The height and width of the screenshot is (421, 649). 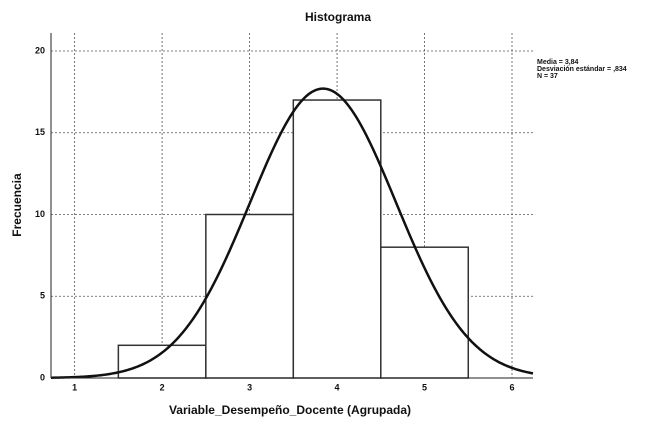 I want to click on x-tick-label: 6, so click(x=511, y=387).